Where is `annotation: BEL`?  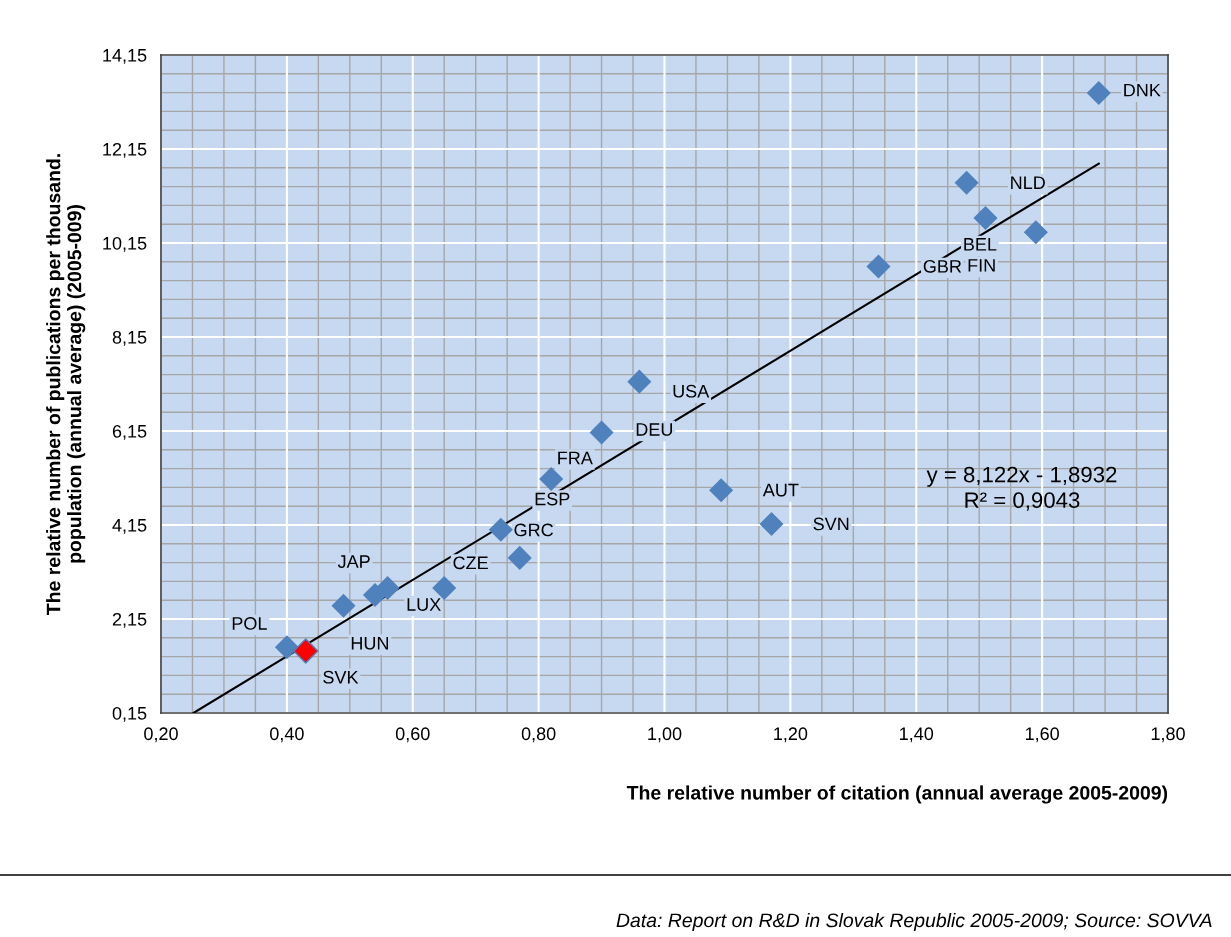 annotation: BEL is located at coordinates (980, 244).